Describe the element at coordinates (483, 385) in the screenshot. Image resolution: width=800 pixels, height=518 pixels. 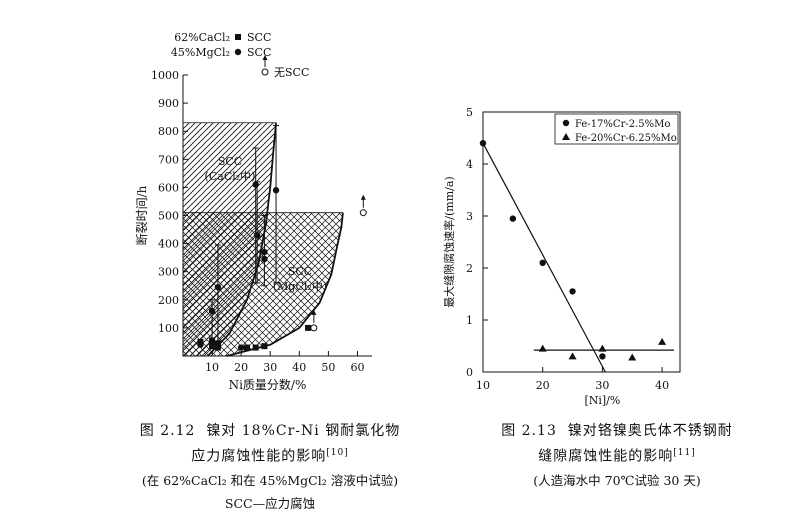
I see `x-tick-label: 10` at that location.